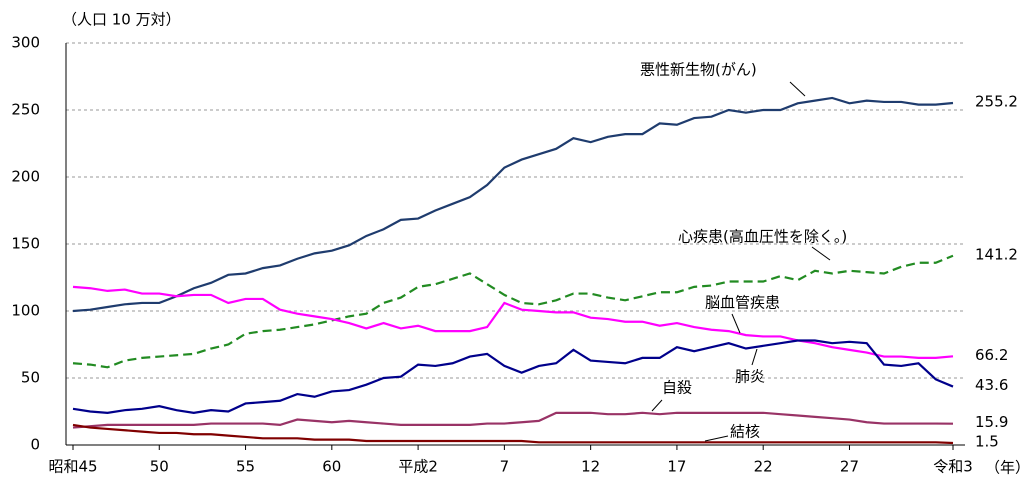 This screenshot has width=1032, height=482. Describe the element at coordinates (996, 102) in the screenshot. I see `end-value-label: 255.2` at that location.